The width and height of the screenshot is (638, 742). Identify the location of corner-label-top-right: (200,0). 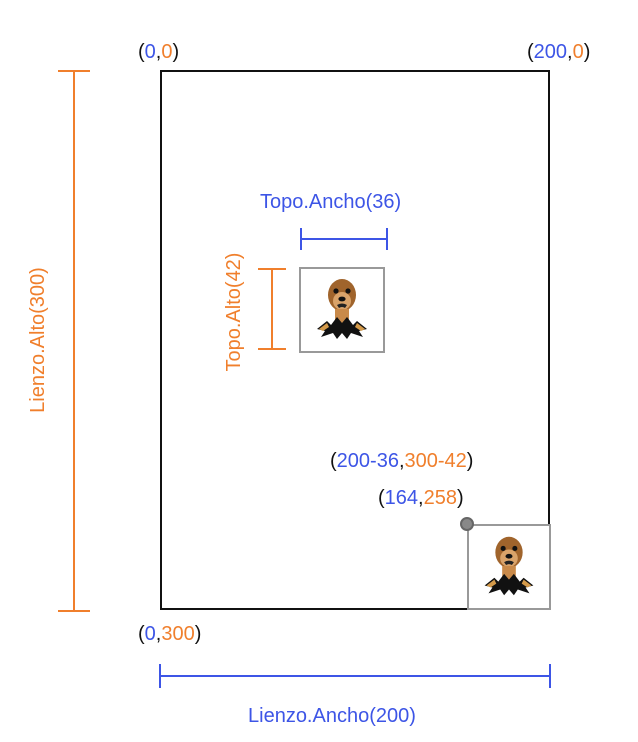
(559, 52).